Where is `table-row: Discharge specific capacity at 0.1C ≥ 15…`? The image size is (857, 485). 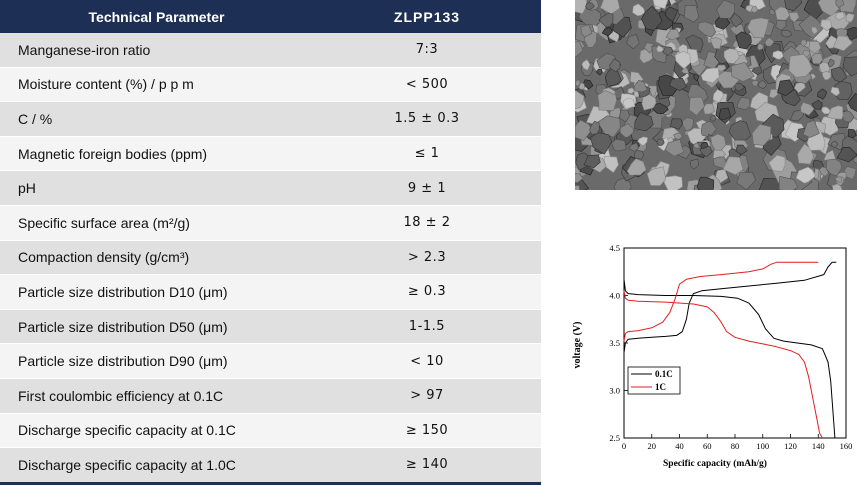 table-row: Discharge specific capacity at 0.1C ≥ 15… is located at coordinates (270, 430).